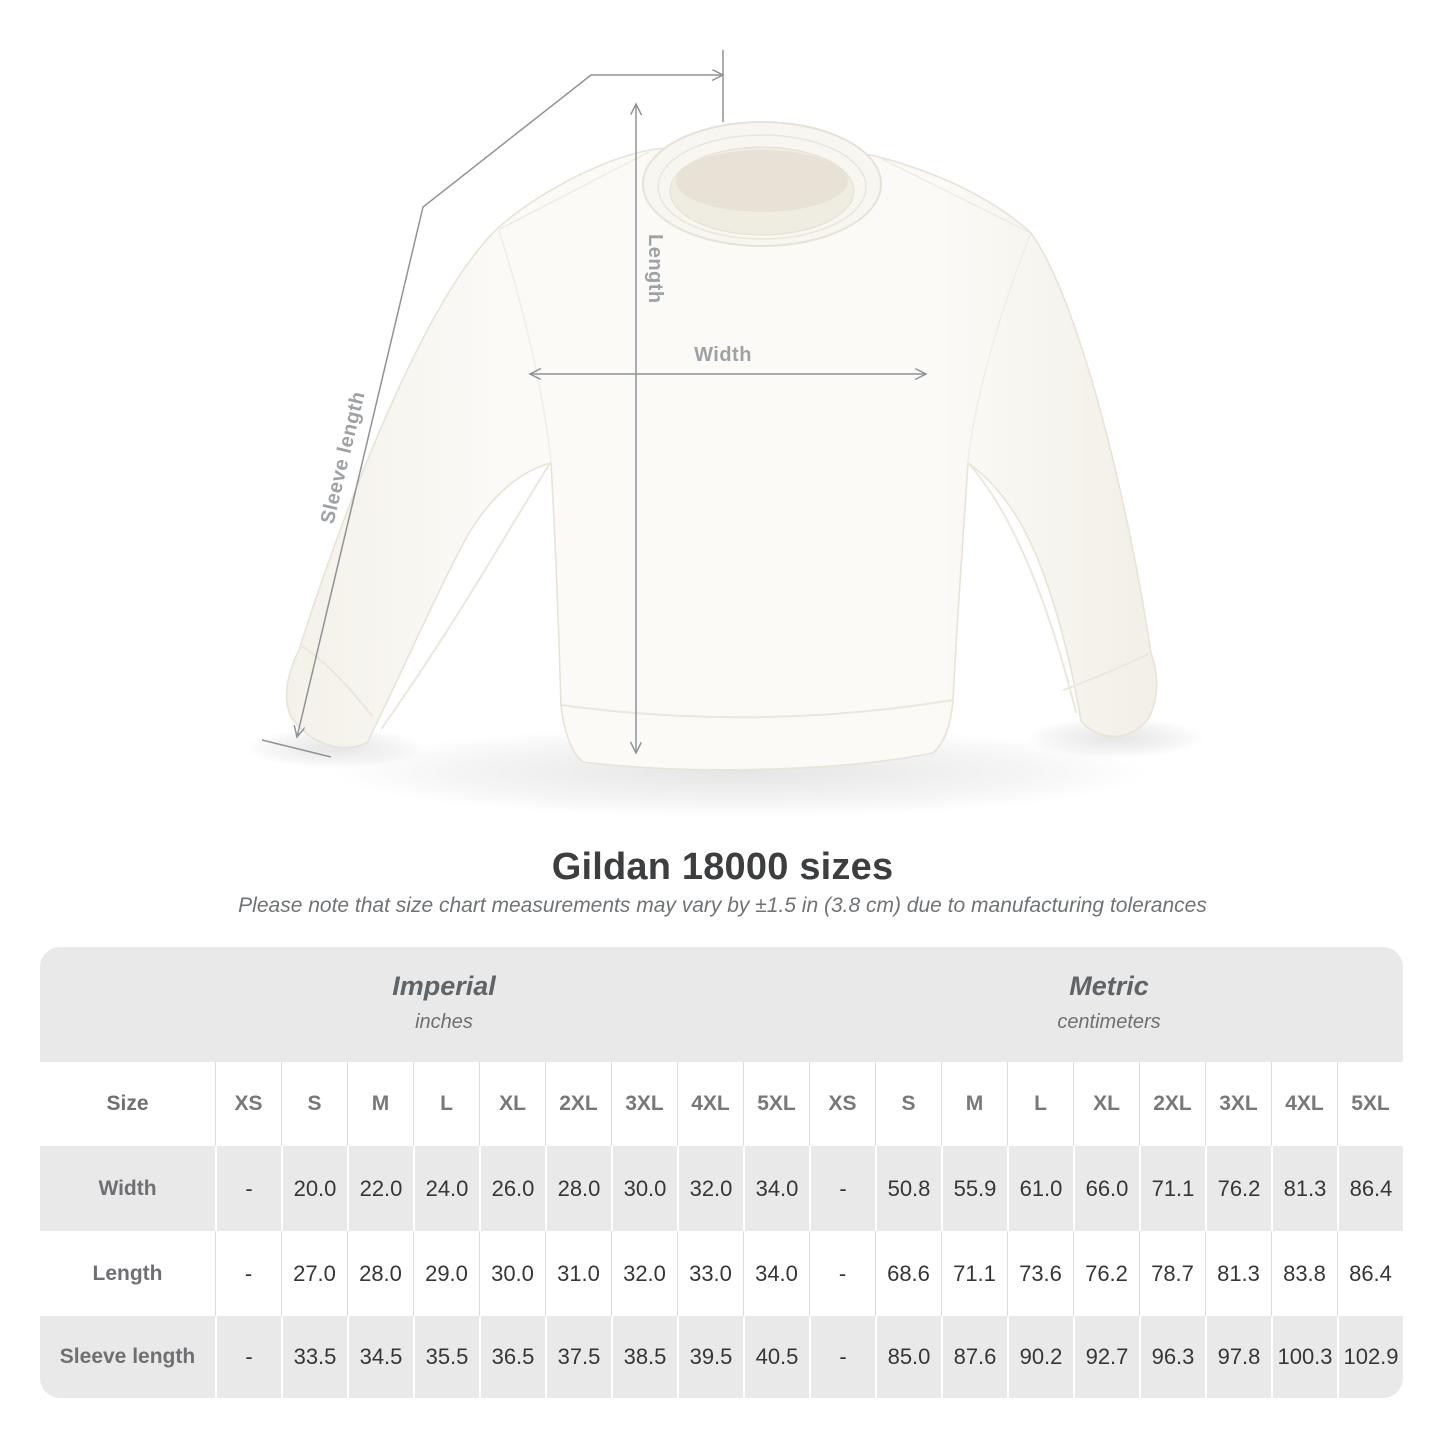 The width and height of the screenshot is (1445, 1445). Describe the element at coordinates (651, 428) in the screenshot. I see `length-dimension: Length` at that location.